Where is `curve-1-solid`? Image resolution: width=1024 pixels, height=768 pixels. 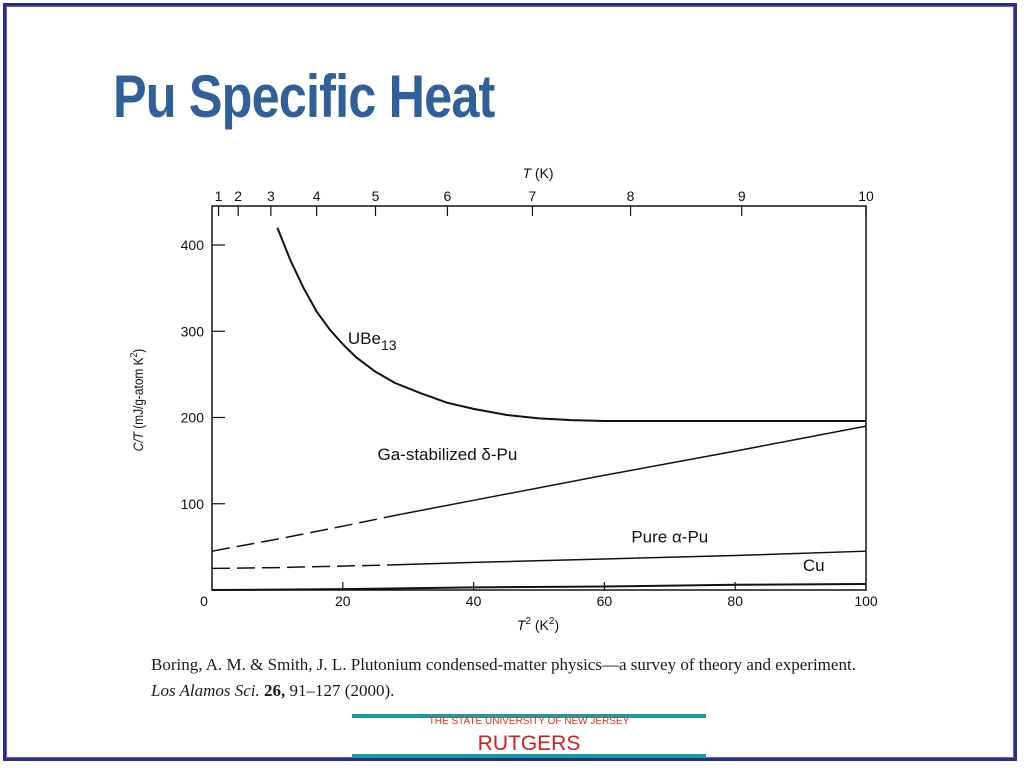
curve-1-solid is located at coordinates (634, 470).